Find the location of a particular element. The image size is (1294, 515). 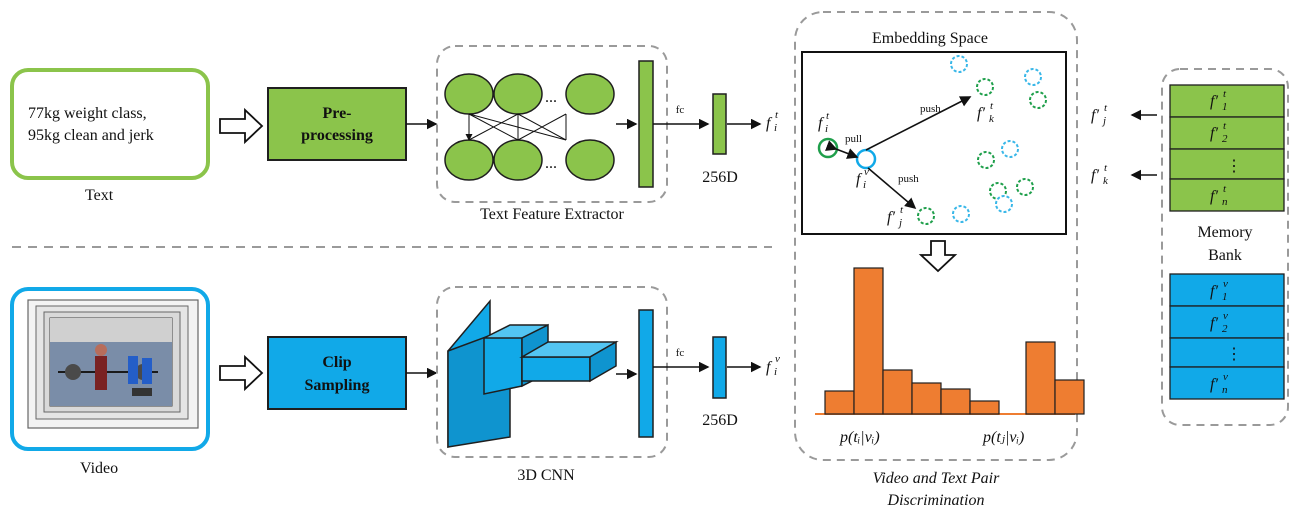

embedding-fit-label: f t i is located at coordinates (824, 122).